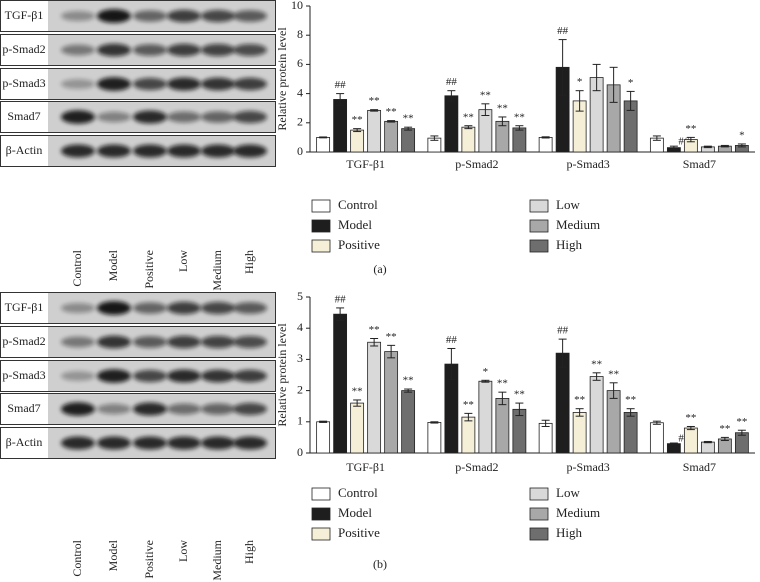  What do you see at coordinates (300, 122) in the screenshot?
I see `y-tick-label: 2` at bounding box center [300, 122].